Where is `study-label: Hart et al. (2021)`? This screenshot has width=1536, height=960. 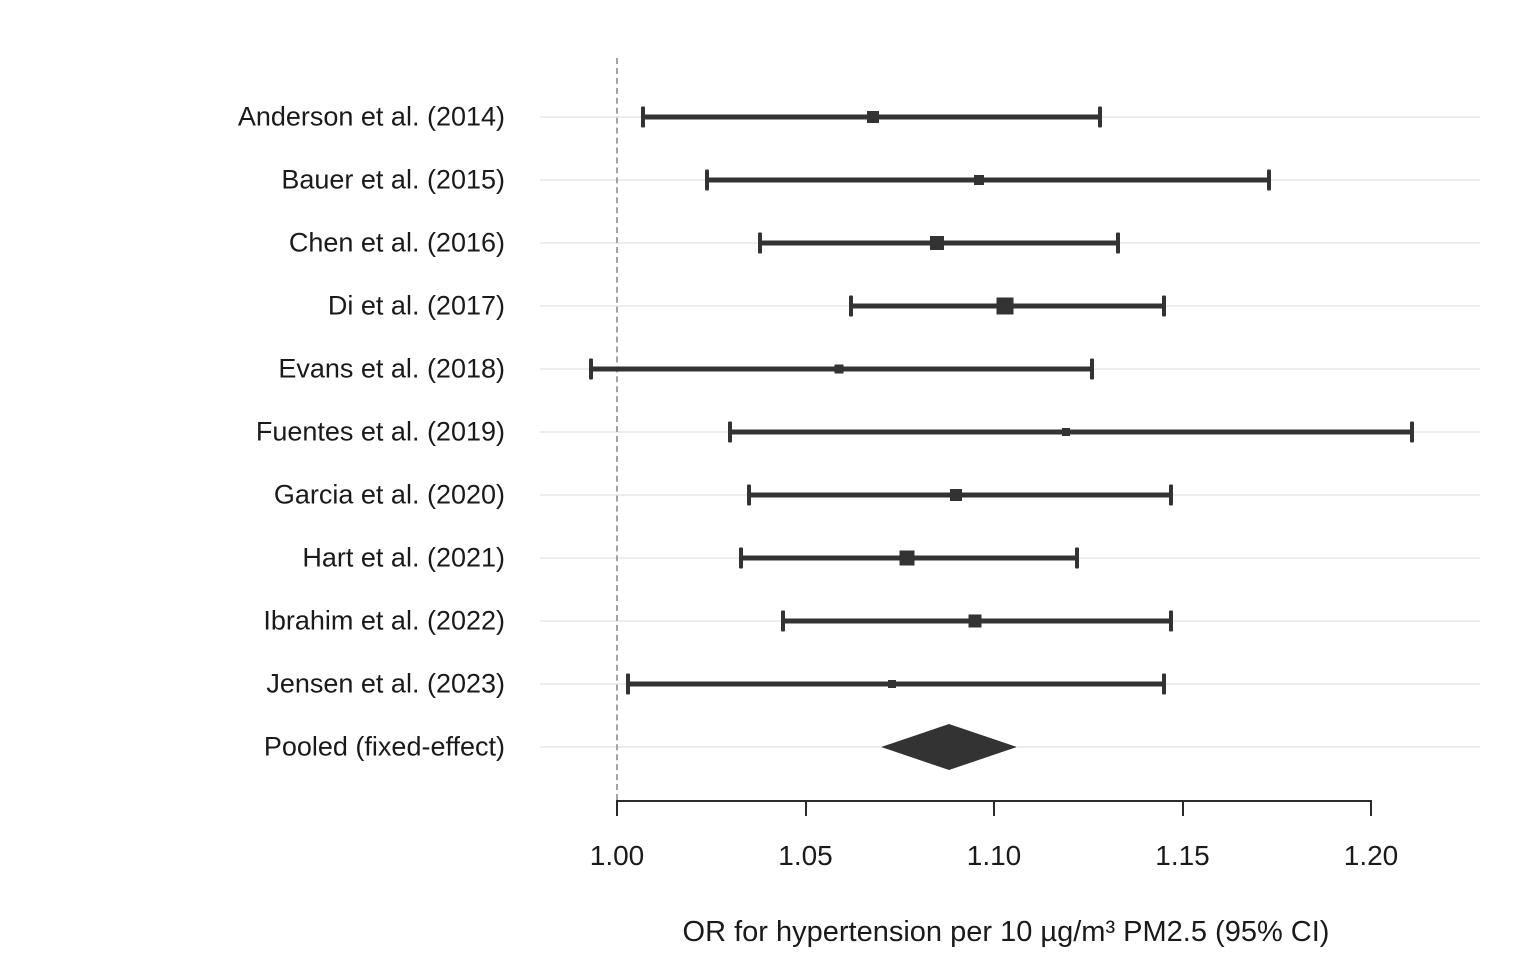 study-label: Hart et al. (2021) is located at coordinates (403, 557).